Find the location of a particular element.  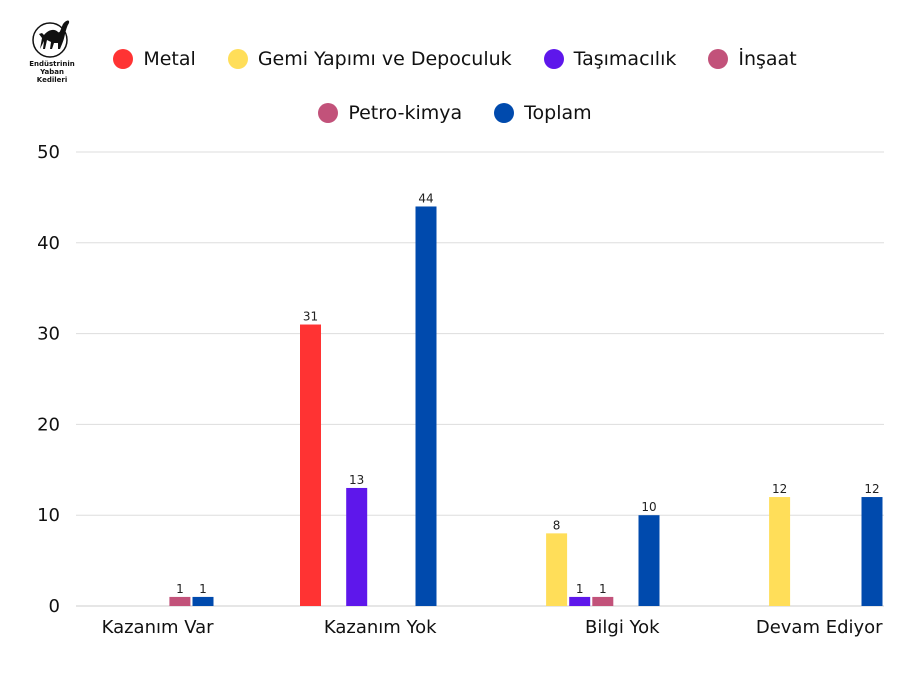

legend-label: Metal is located at coordinates (169, 59).